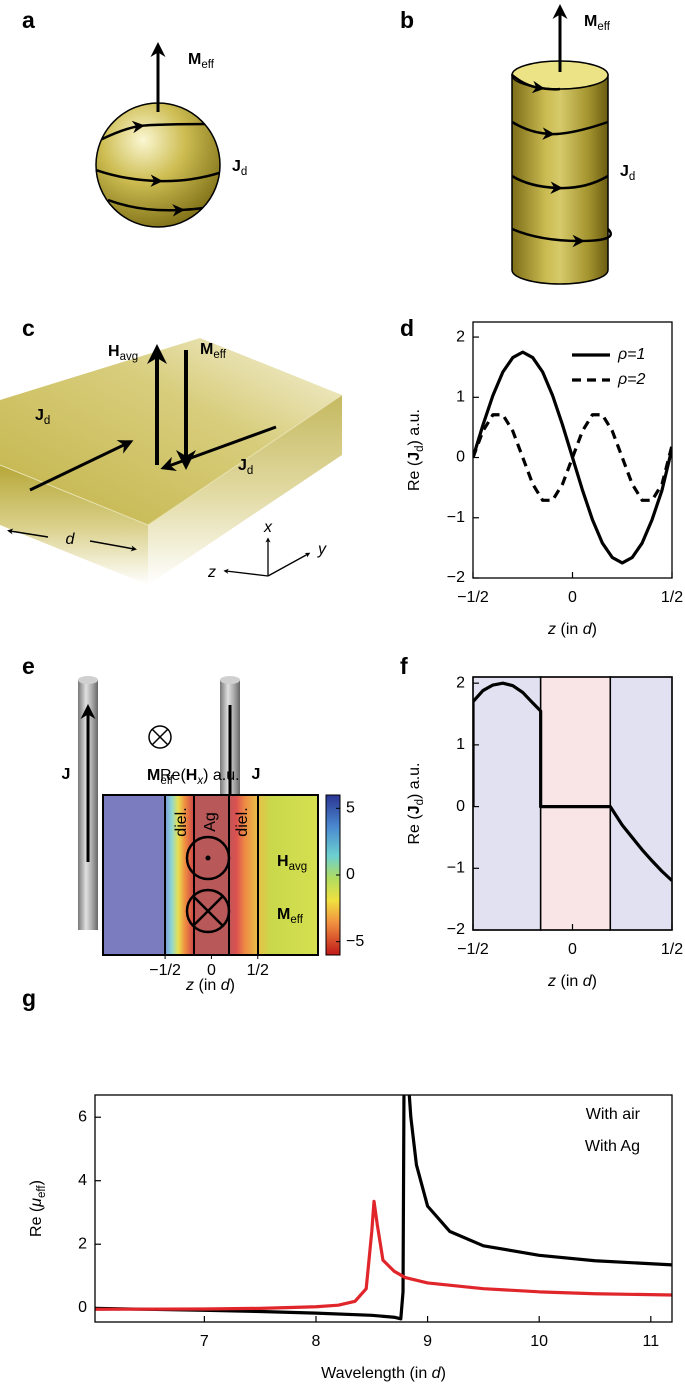 The width and height of the screenshot is (685, 1390). What do you see at coordinates (28, 666) in the screenshot?
I see `panel-label: e` at bounding box center [28, 666].